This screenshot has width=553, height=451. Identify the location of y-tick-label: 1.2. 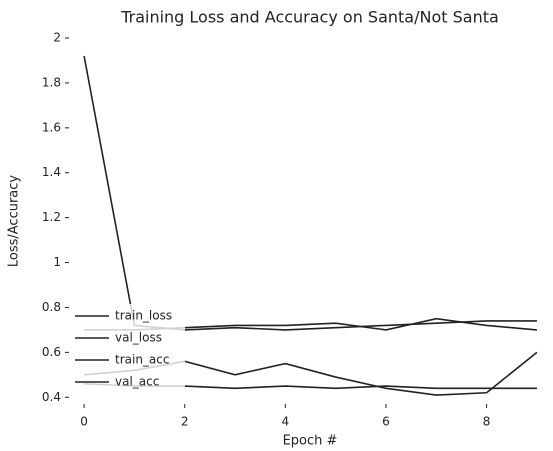
(51, 217).